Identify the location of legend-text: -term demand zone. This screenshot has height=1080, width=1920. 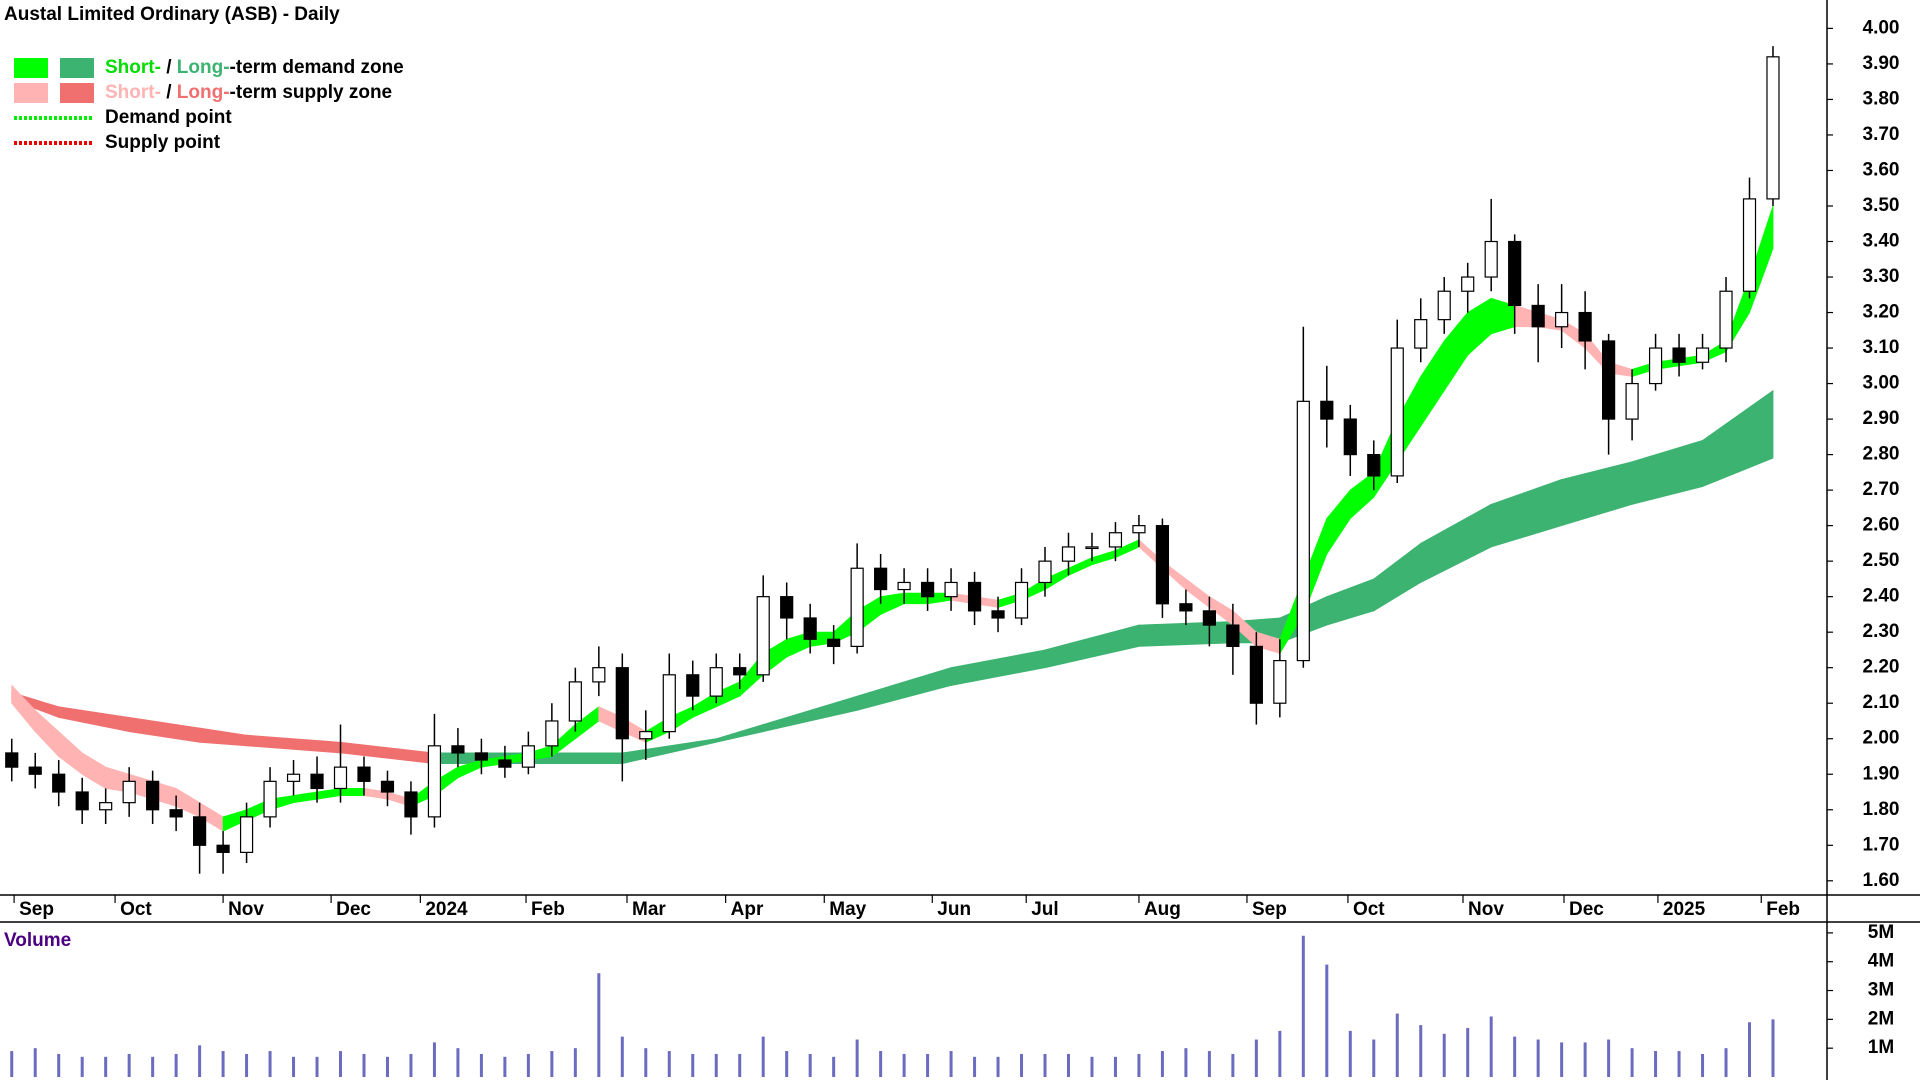
(317, 67).